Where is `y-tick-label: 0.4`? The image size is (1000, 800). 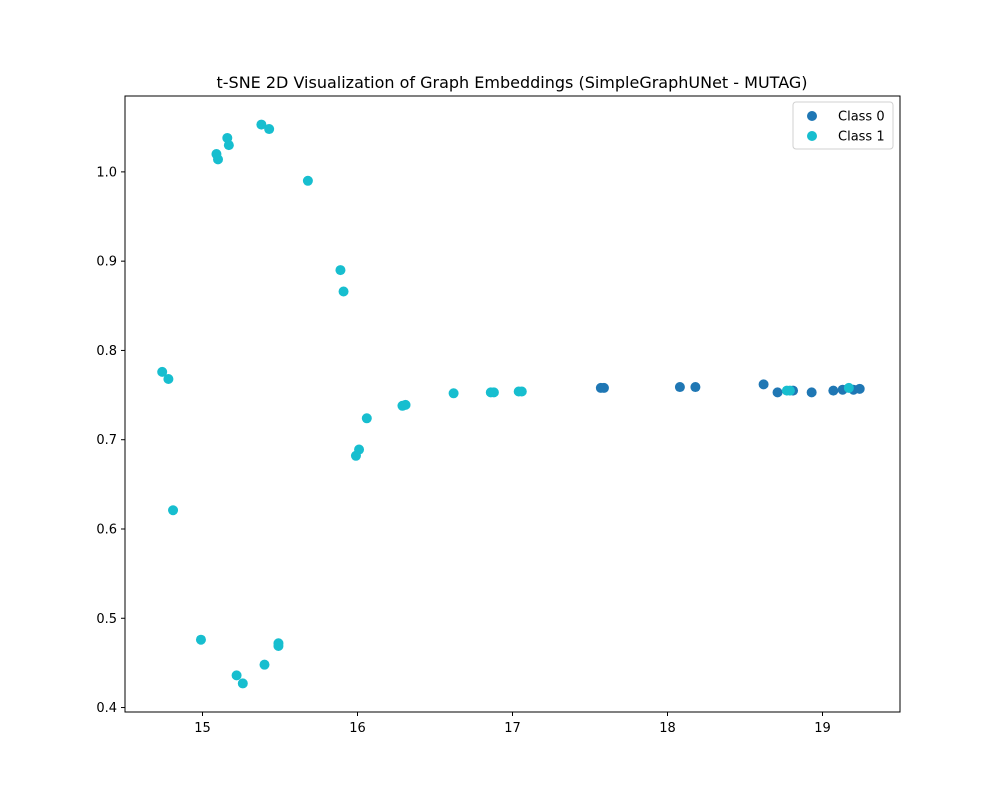
y-tick-label: 0.4 is located at coordinates (106, 708).